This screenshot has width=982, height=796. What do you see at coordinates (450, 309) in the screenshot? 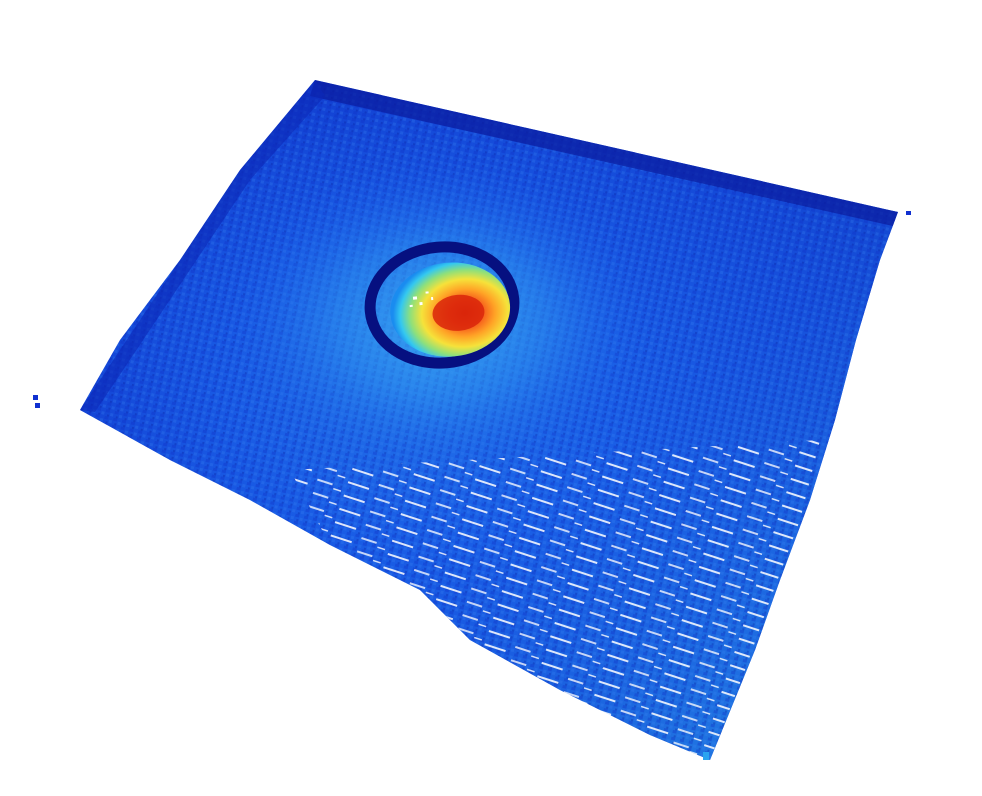
I see `hotspot` at bounding box center [450, 309].